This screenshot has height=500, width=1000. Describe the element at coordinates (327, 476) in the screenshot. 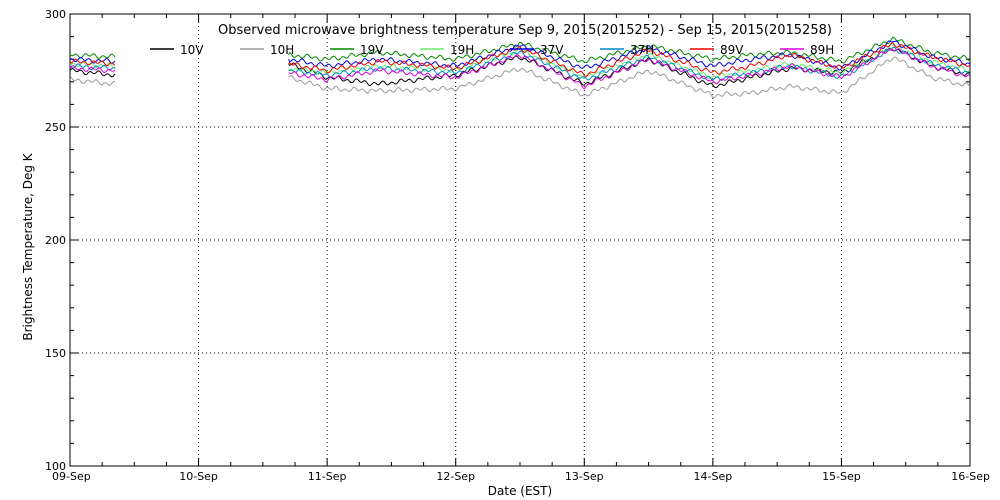

I see `x-tick-label: 11-Sep` at that location.